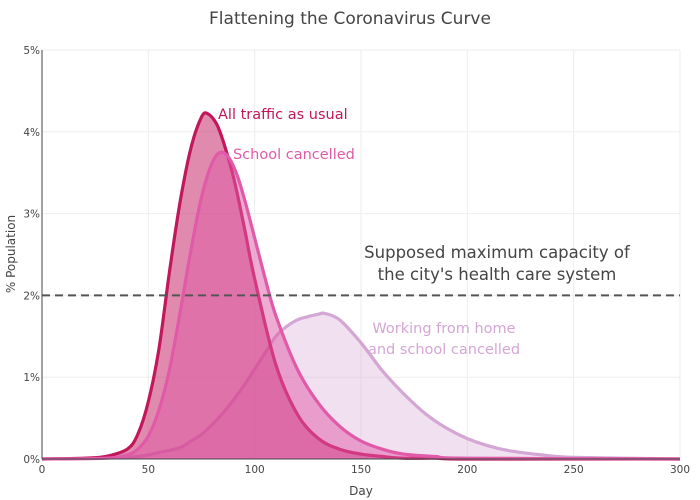  I want to click on series-label-school: School cancelled, so click(294, 155).